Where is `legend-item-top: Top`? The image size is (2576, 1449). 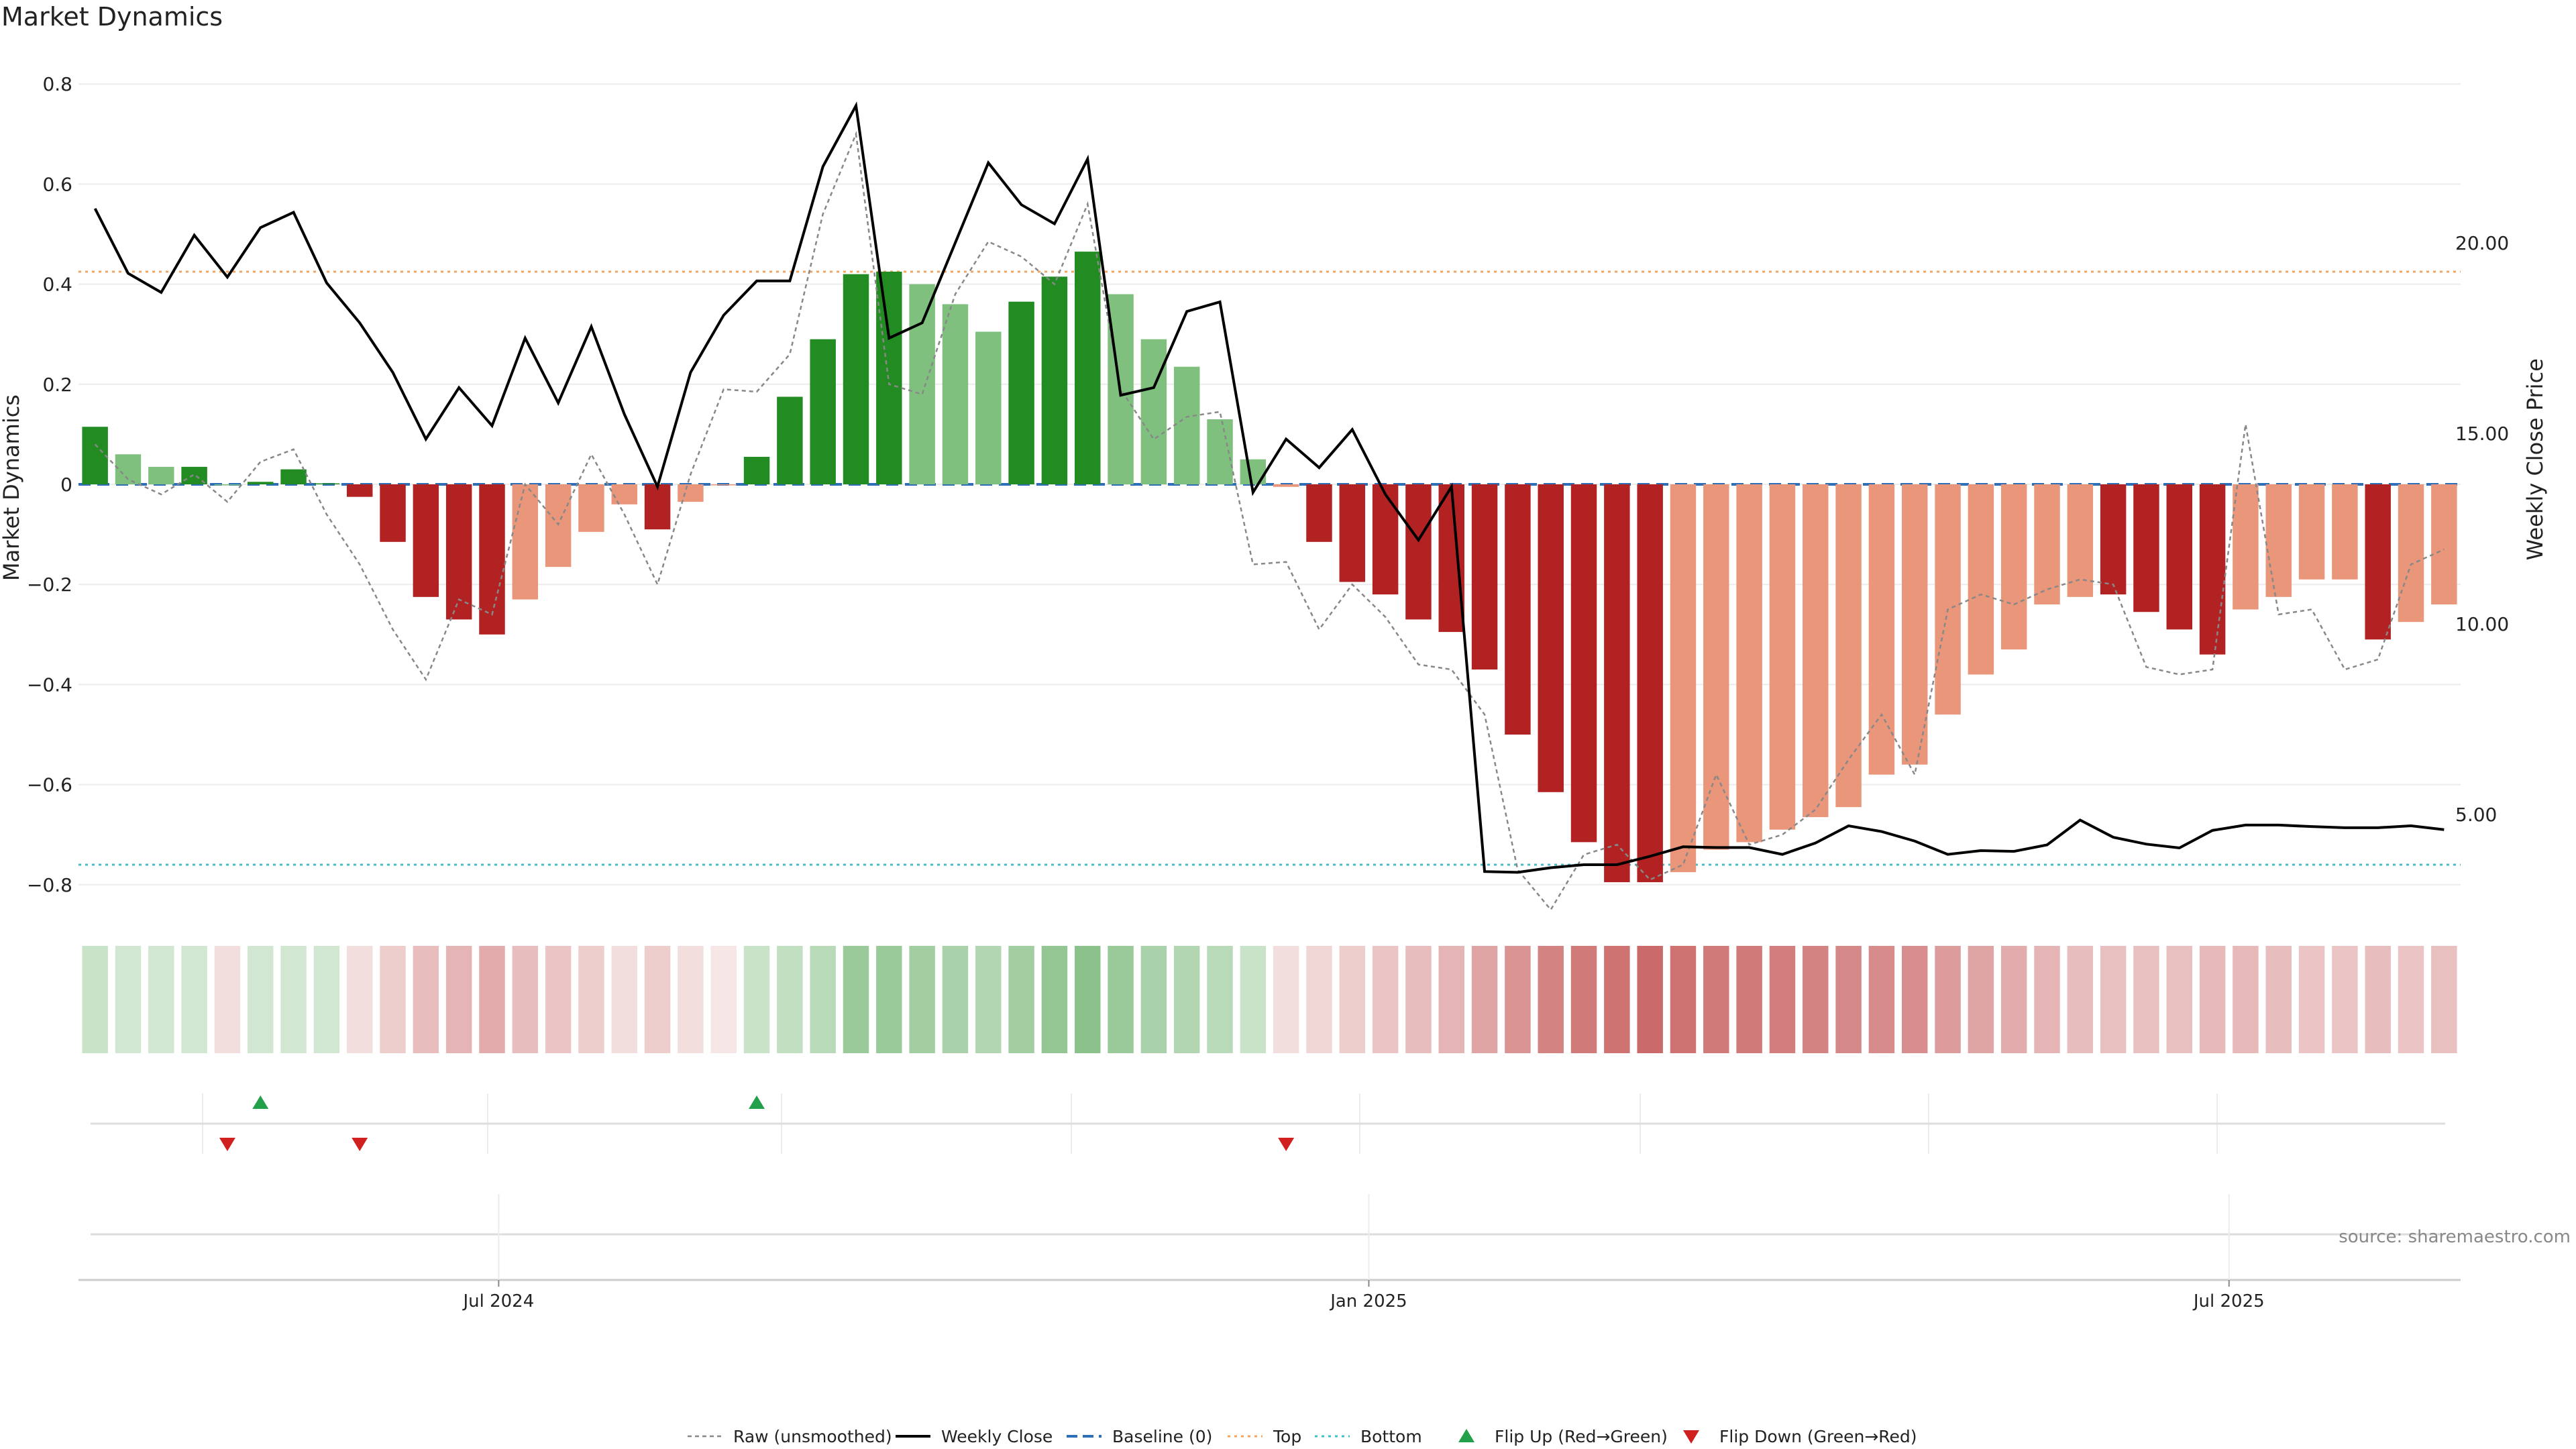 legend-item-top: Top is located at coordinates (1264, 1436).